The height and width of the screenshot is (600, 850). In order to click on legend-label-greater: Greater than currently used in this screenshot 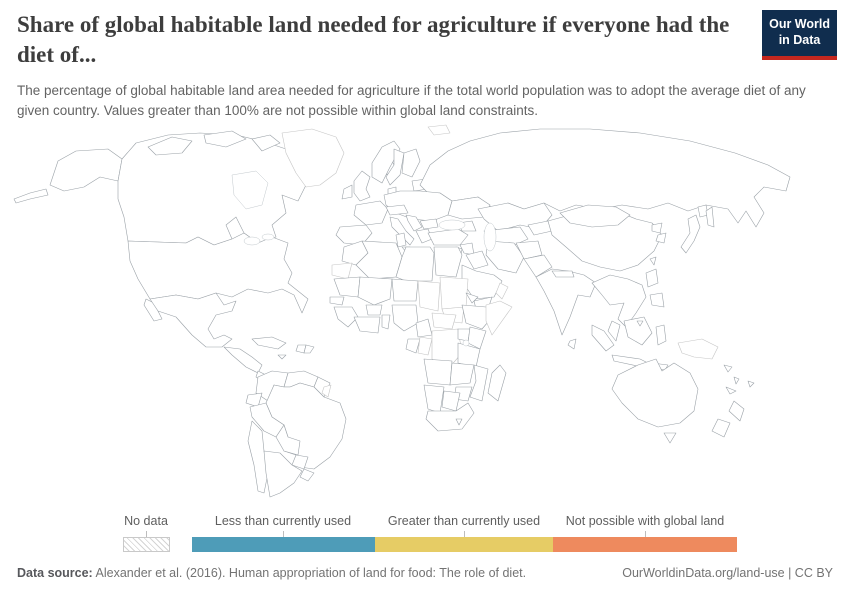, I will do `click(464, 521)`.